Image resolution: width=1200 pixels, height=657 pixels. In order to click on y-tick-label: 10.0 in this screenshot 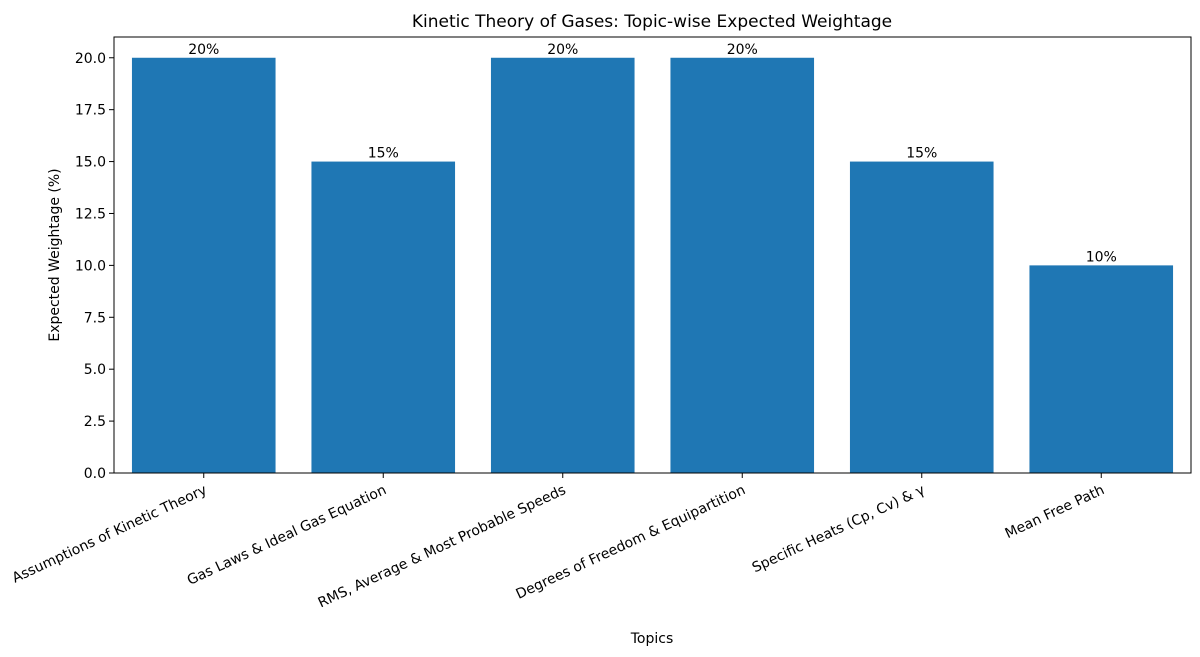, I will do `click(90, 266)`.